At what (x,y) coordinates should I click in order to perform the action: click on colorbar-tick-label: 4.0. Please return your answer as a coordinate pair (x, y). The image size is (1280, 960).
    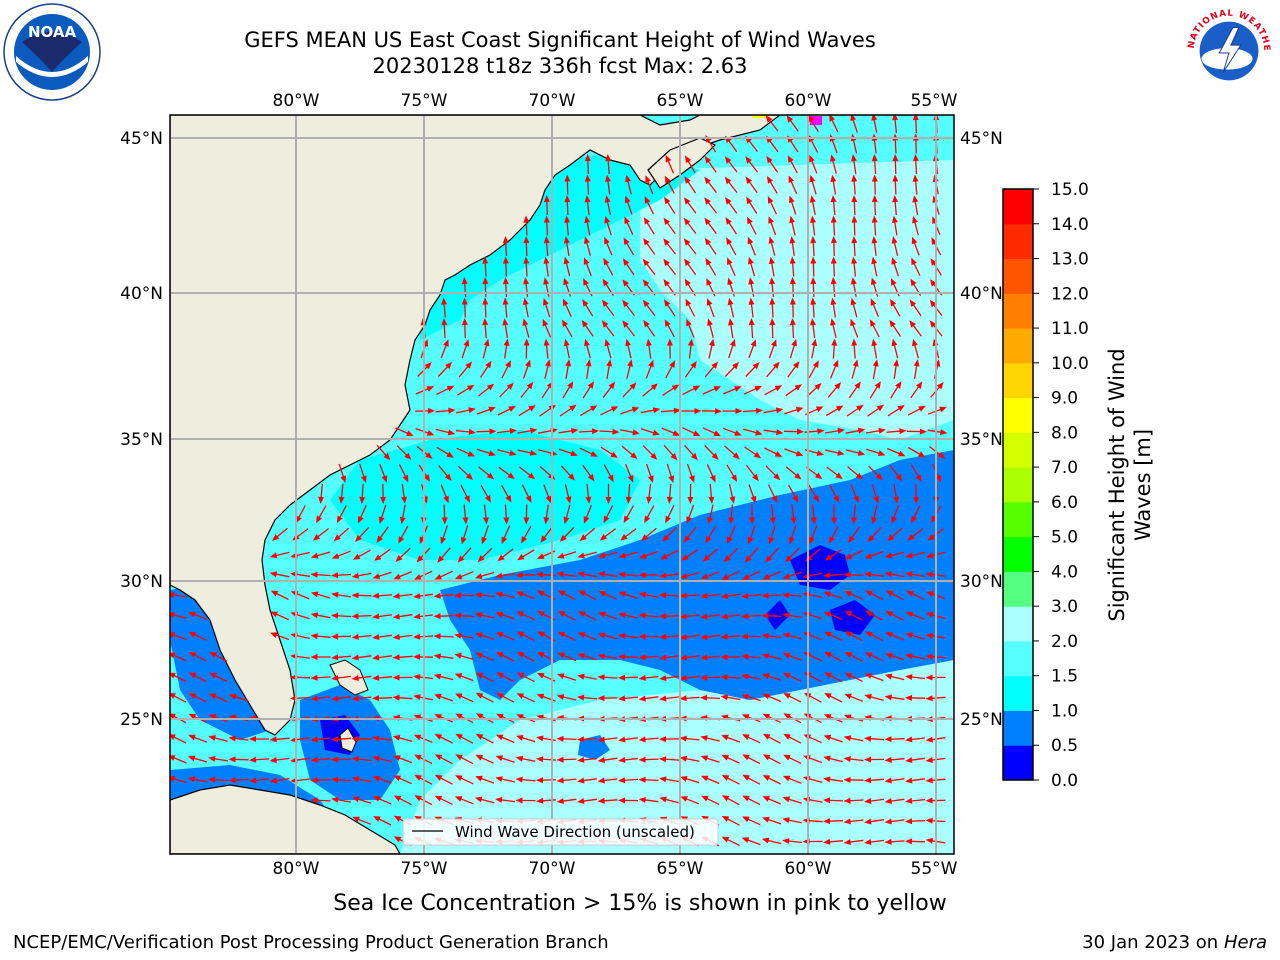
    Looking at the image, I should click on (1064, 572).